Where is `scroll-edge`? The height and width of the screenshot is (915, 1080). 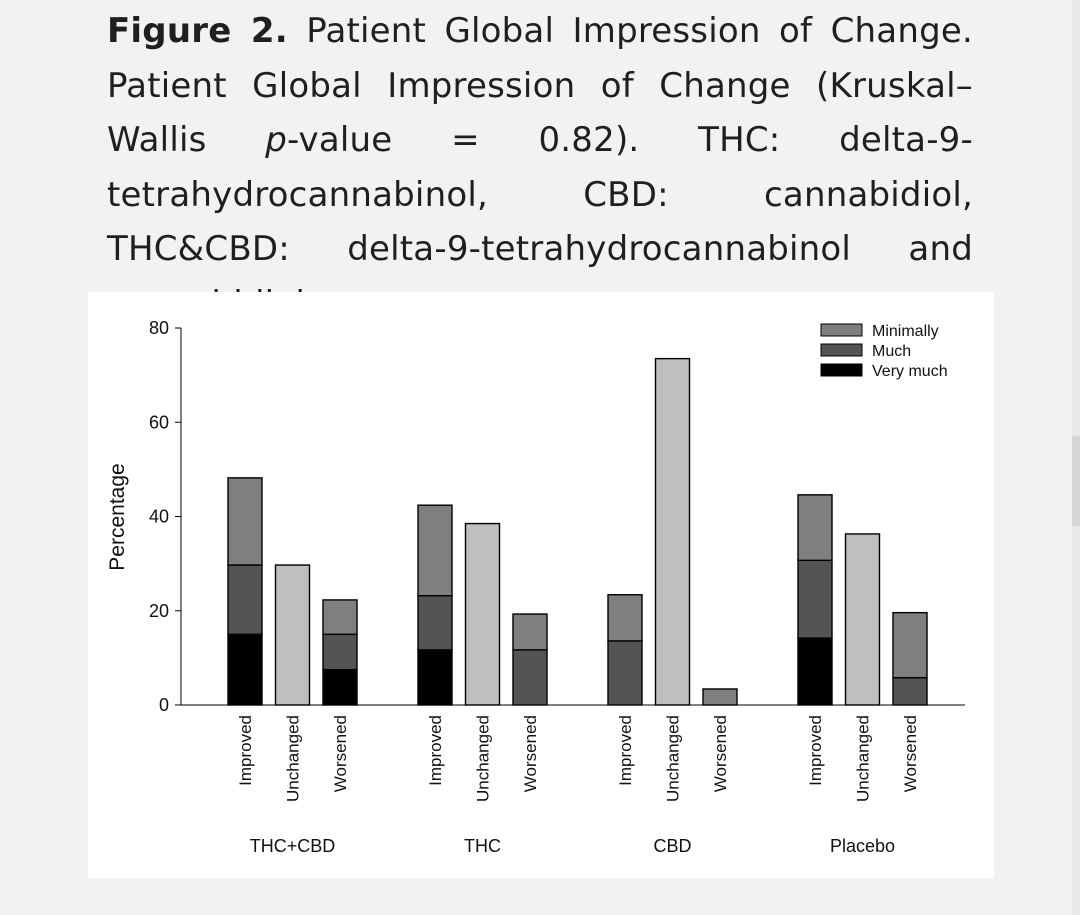
scroll-edge is located at coordinates (1076, 457).